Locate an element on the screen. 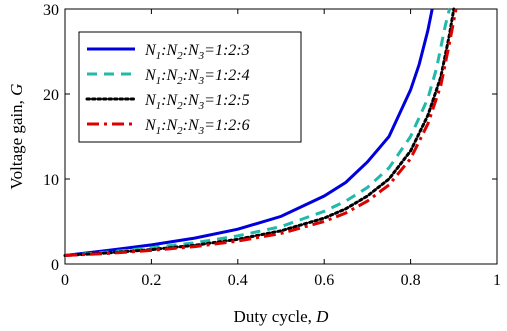  legend-label: N1:N2:N3=1:2:5 is located at coordinates (197, 102).